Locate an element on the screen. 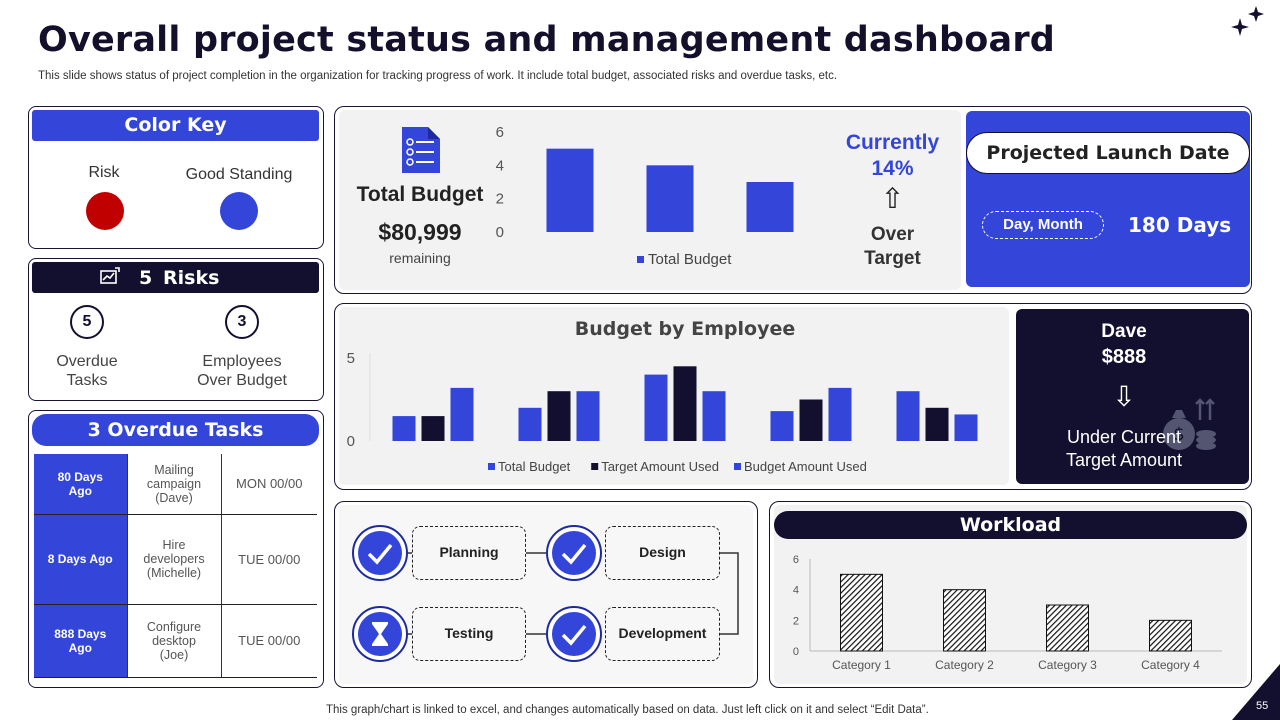 This screenshot has height=720, width=1280. x-tick-label: Category 1 is located at coordinates (861, 665).